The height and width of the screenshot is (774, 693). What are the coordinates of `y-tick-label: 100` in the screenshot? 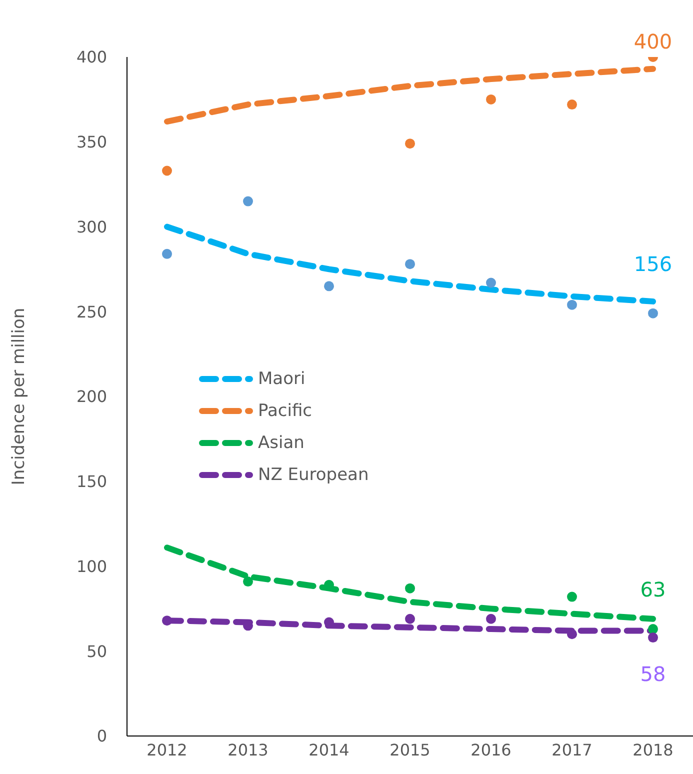 It's located at (91, 566).